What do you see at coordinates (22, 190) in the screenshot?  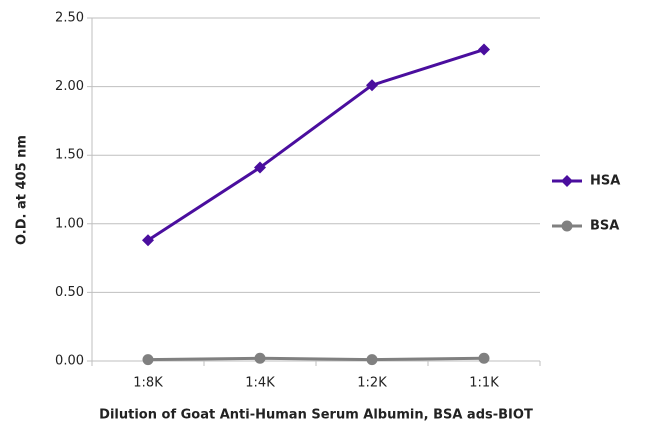 I see `y-axis-label: O.D. at 405 nm` at bounding box center [22, 190].